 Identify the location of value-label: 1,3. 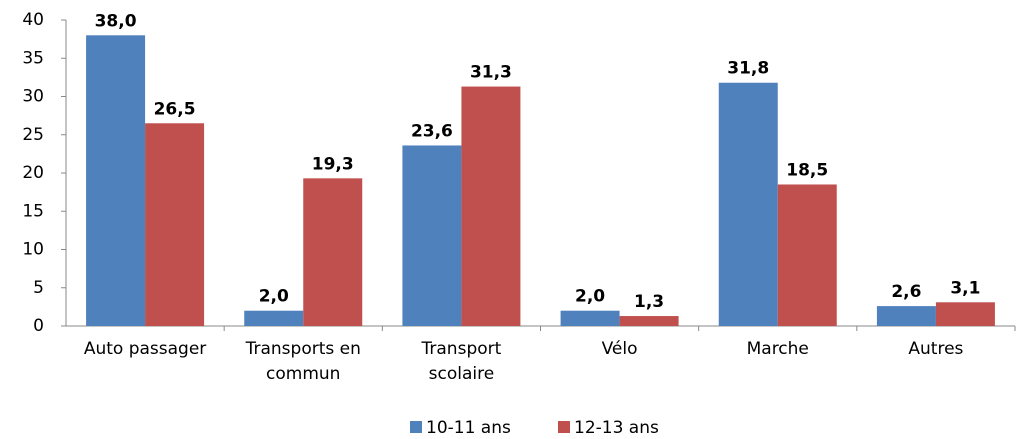
(649, 302).